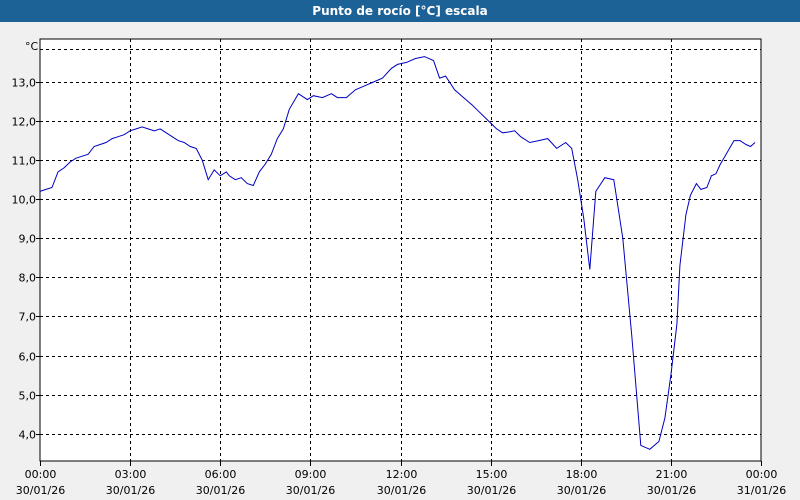 The width and height of the screenshot is (800, 500). I want to click on y-tick-label: 9,0, so click(28, 239).